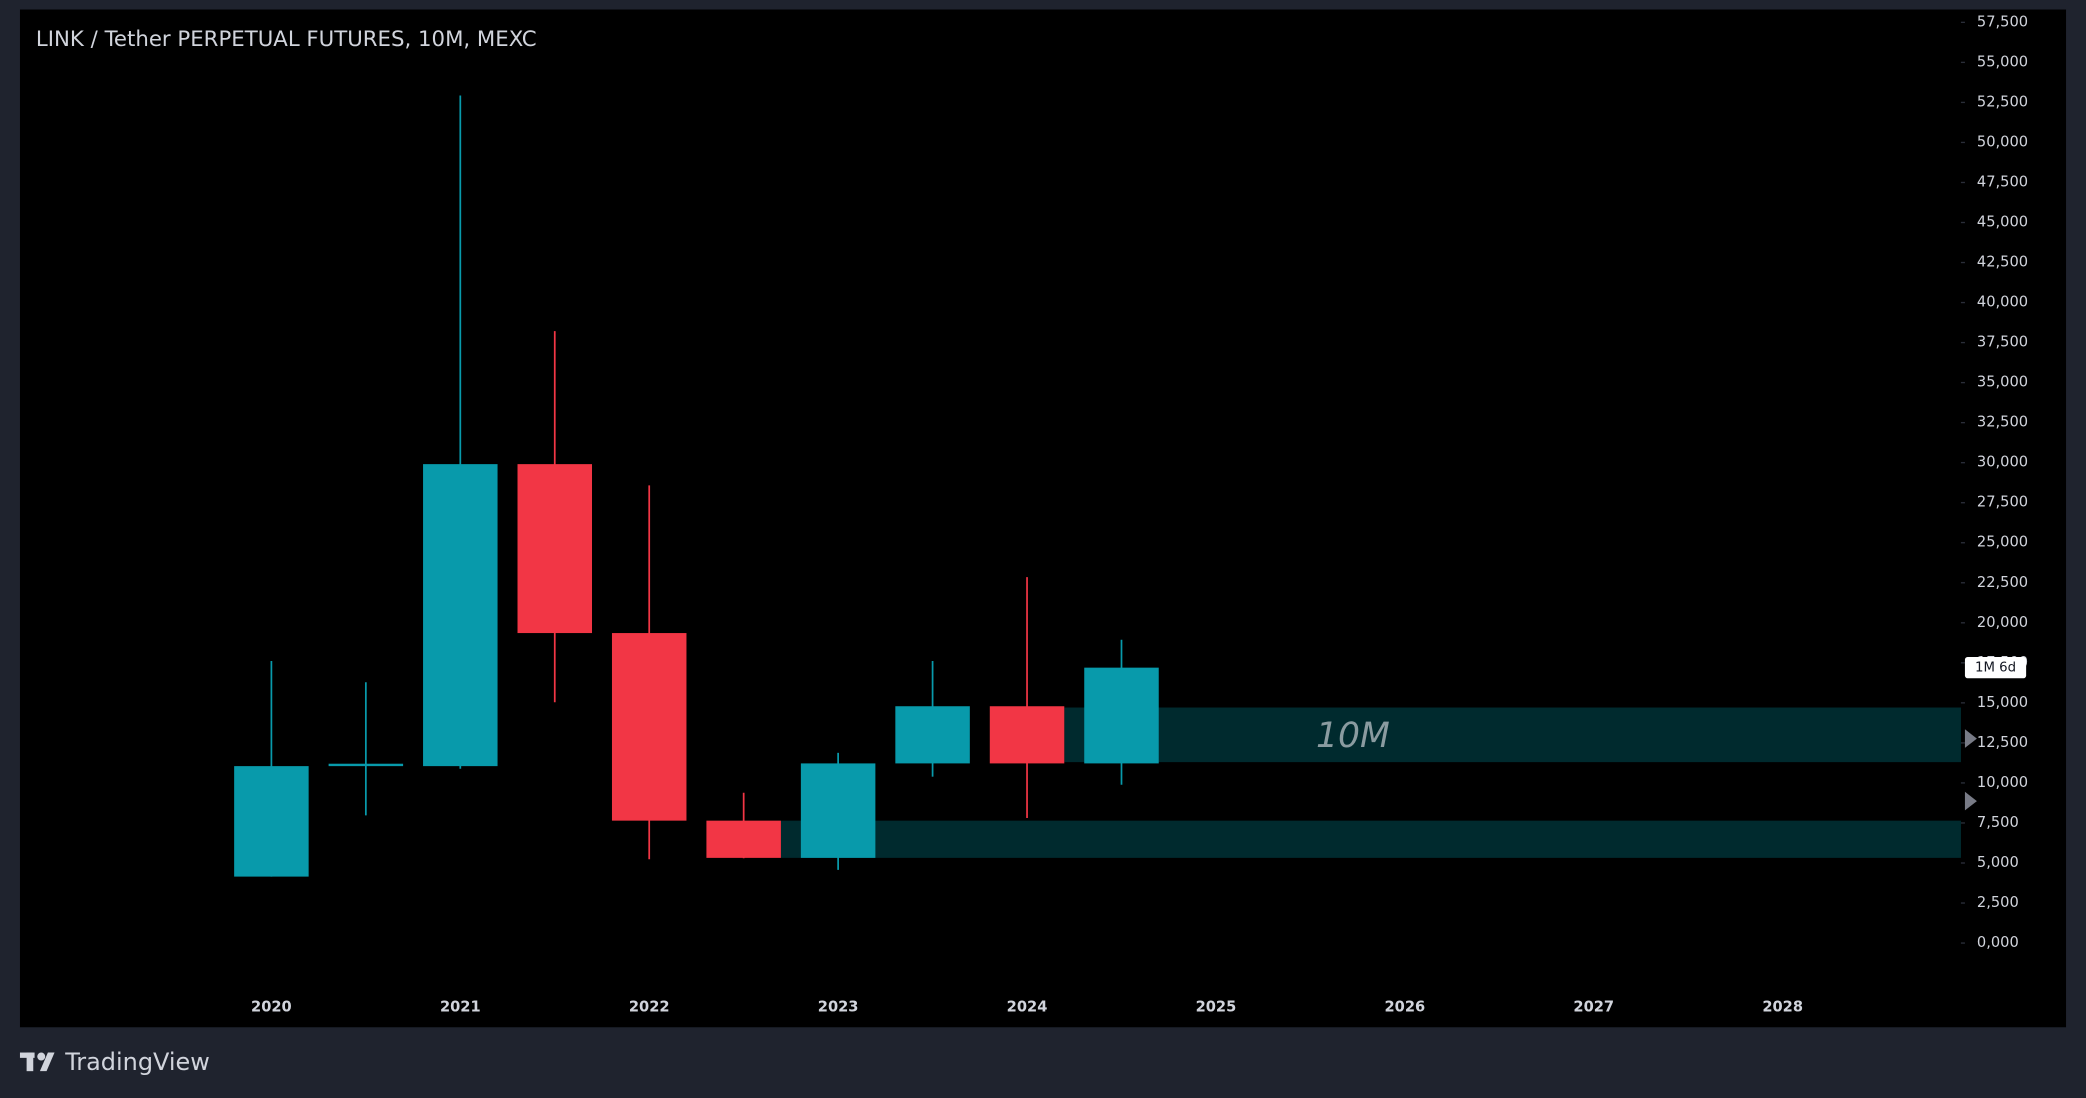  I want to click on countdown-label: 1M 6d, so click(1995, 668).